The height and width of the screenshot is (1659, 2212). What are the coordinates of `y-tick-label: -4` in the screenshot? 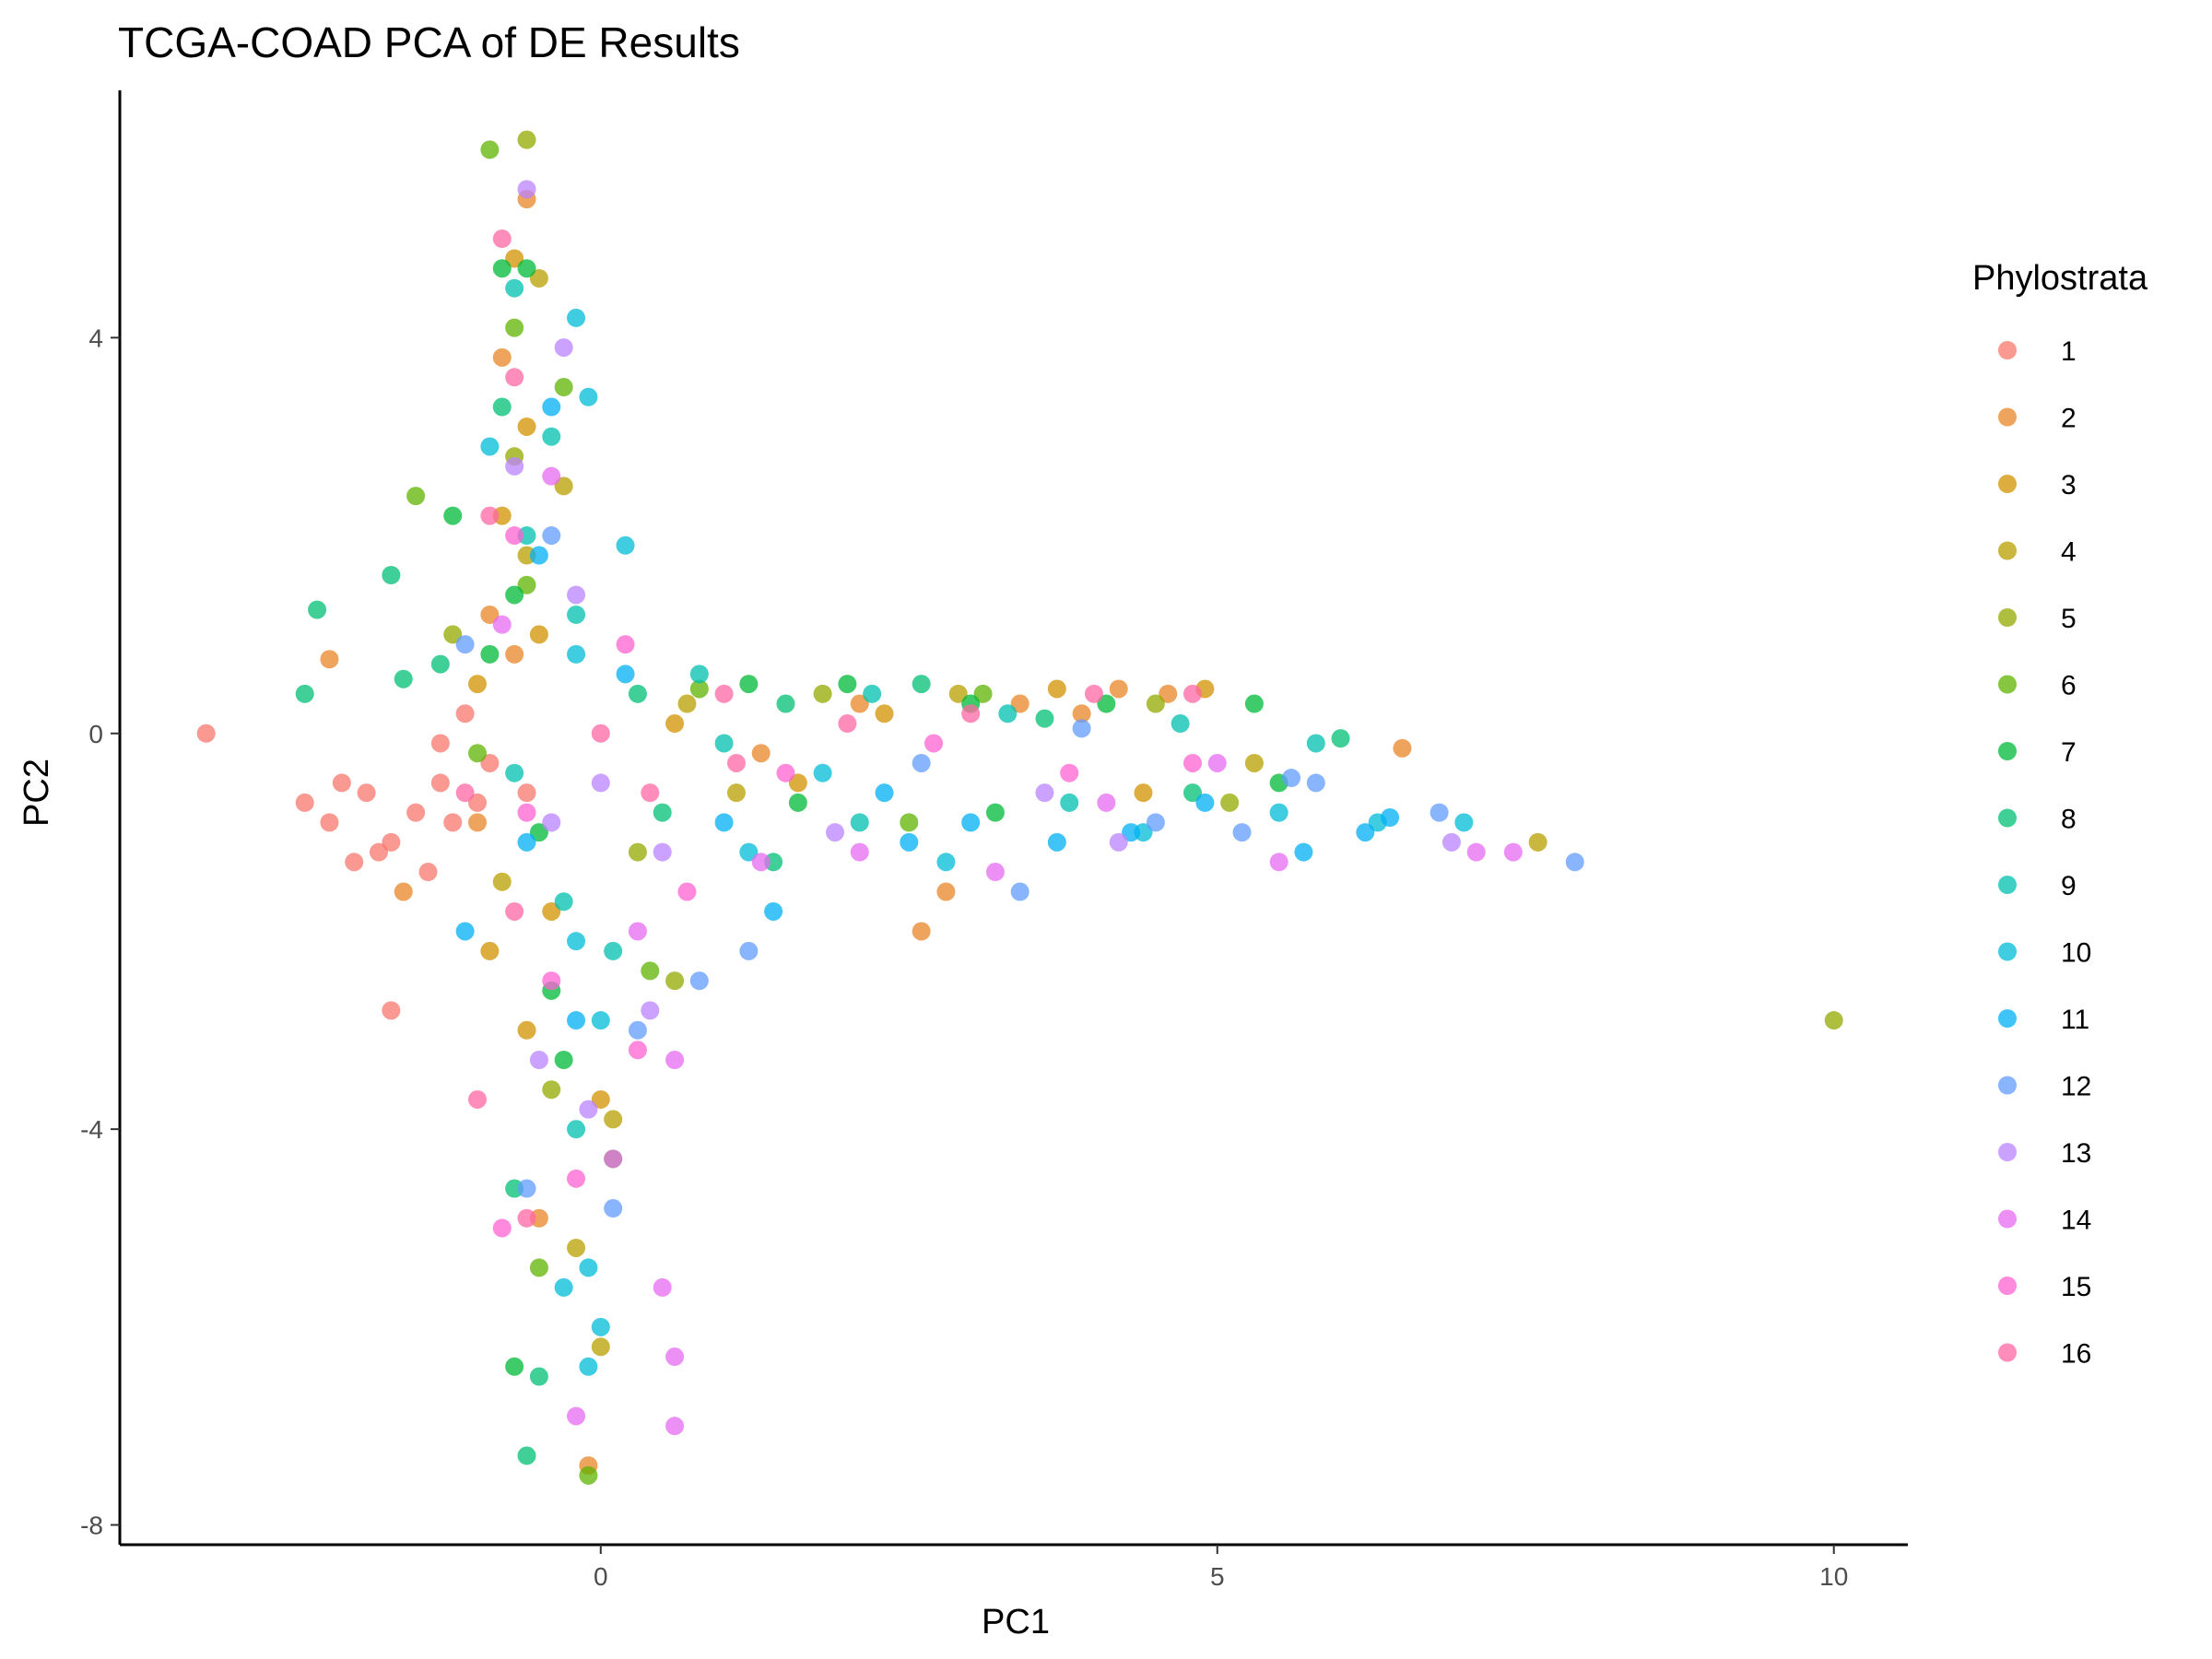 It's located at (91, 1129).